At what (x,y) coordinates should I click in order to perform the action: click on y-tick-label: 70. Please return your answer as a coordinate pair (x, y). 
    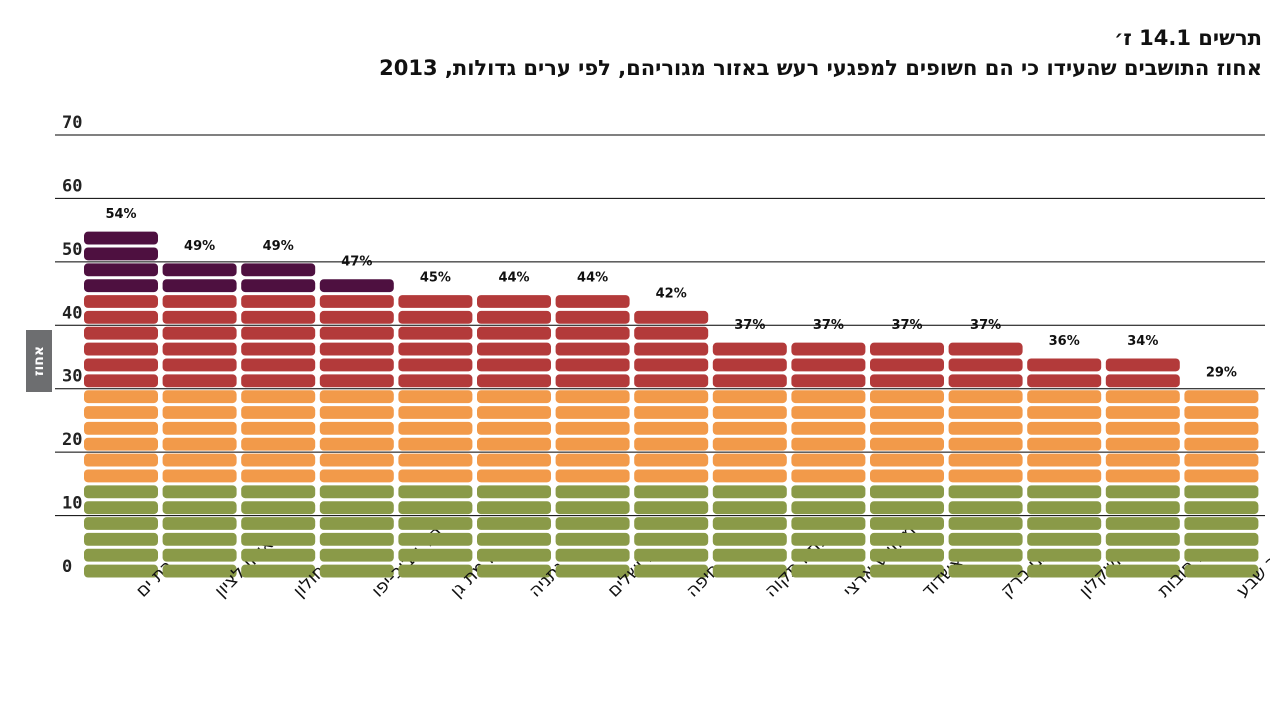
    Looking at the image, I should click on (72, 123).